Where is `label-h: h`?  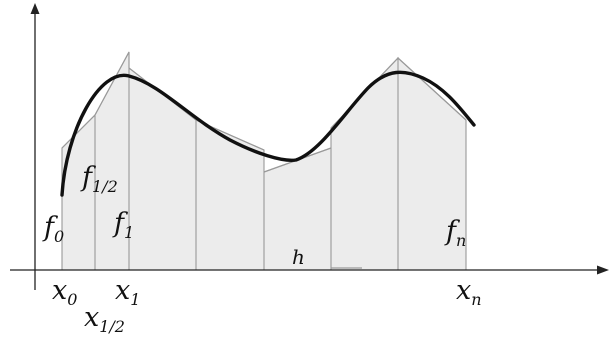
label-h: h is located at coordinates (298, 257).